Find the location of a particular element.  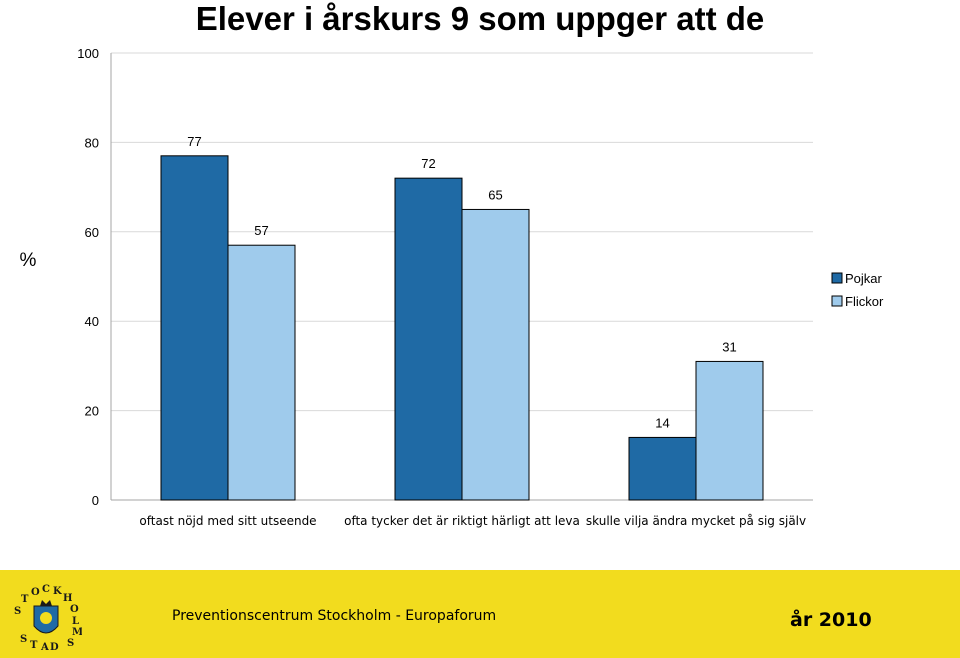

data-label: 31 is located at coordinates (729, 346).